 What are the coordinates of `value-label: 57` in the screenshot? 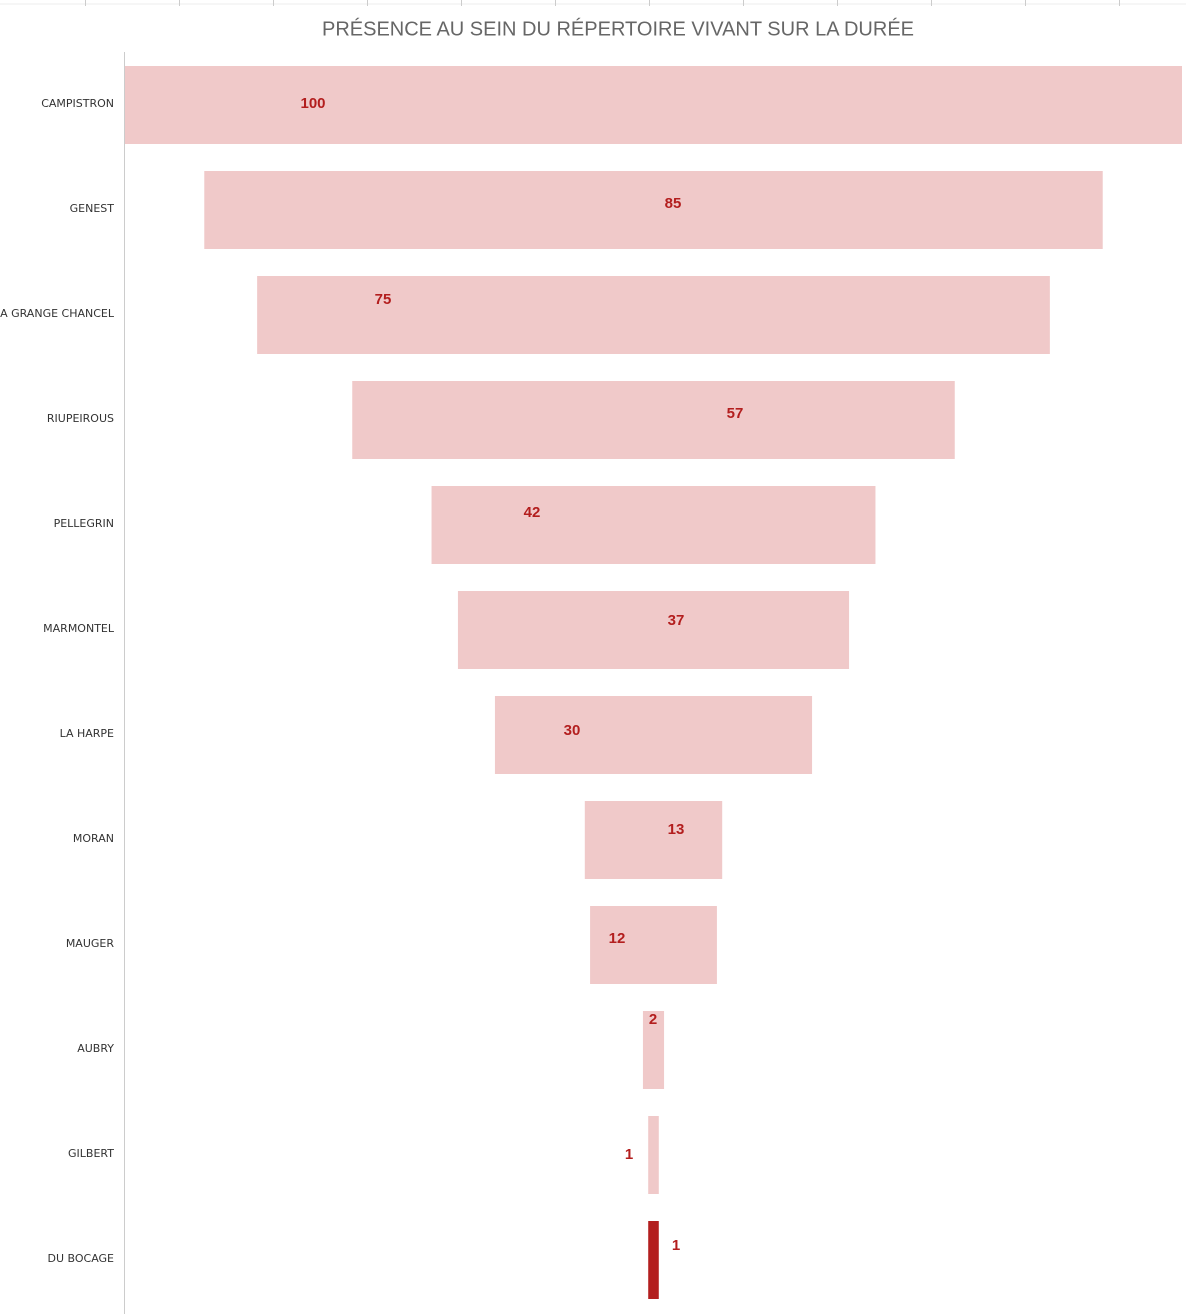 It's located at (735, 413).